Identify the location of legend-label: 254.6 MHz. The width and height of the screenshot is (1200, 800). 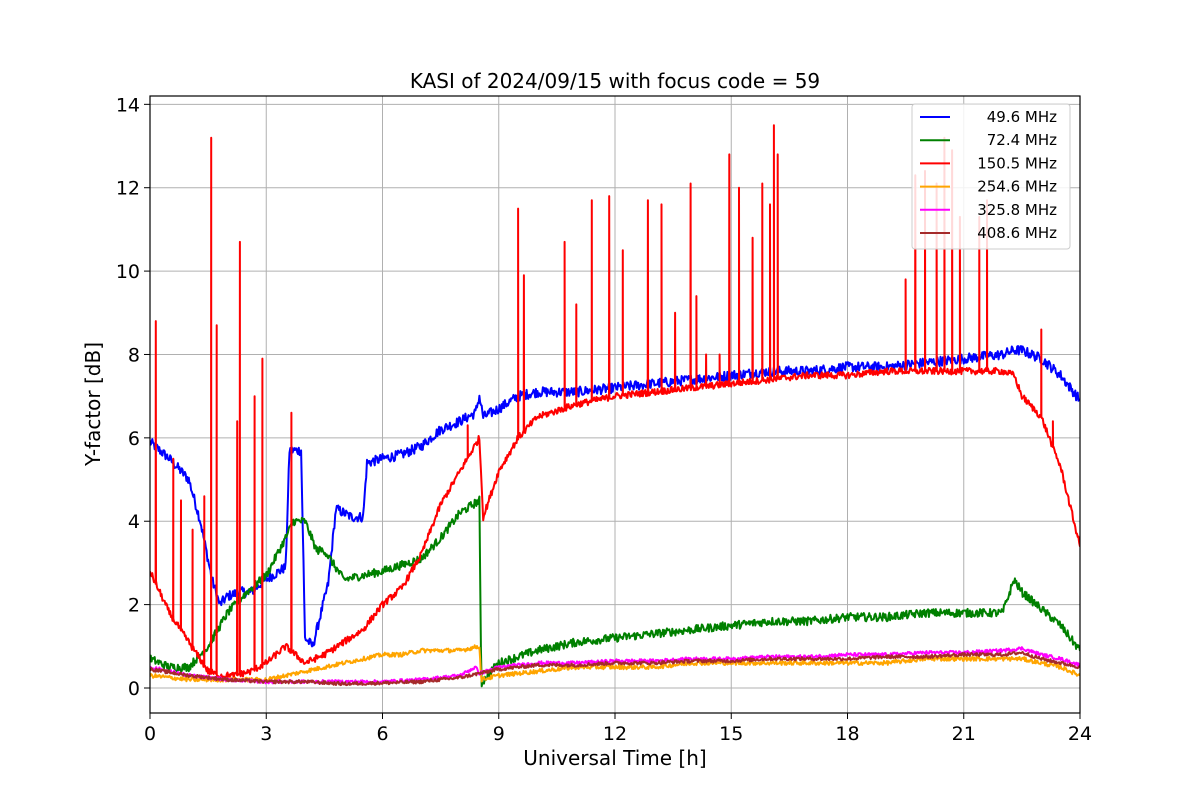
(1017, 187).